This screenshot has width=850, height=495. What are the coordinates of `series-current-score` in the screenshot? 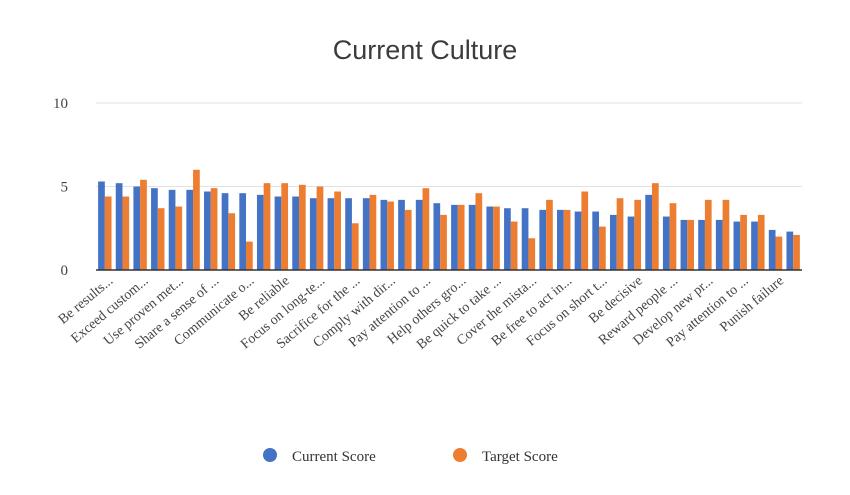 It's located at (446, 225).